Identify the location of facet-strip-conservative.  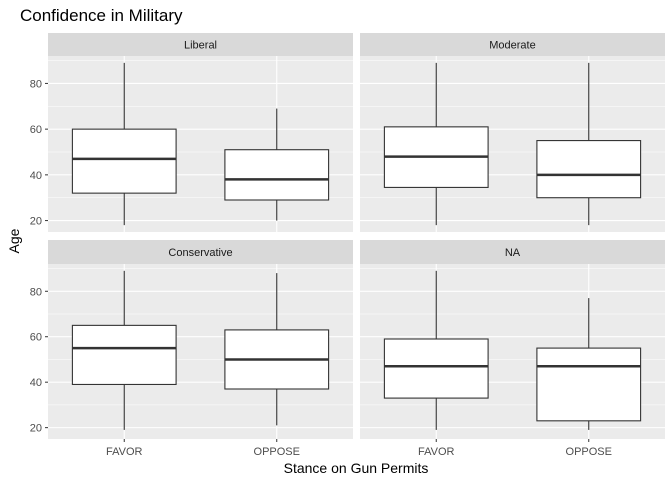
(200, 252).